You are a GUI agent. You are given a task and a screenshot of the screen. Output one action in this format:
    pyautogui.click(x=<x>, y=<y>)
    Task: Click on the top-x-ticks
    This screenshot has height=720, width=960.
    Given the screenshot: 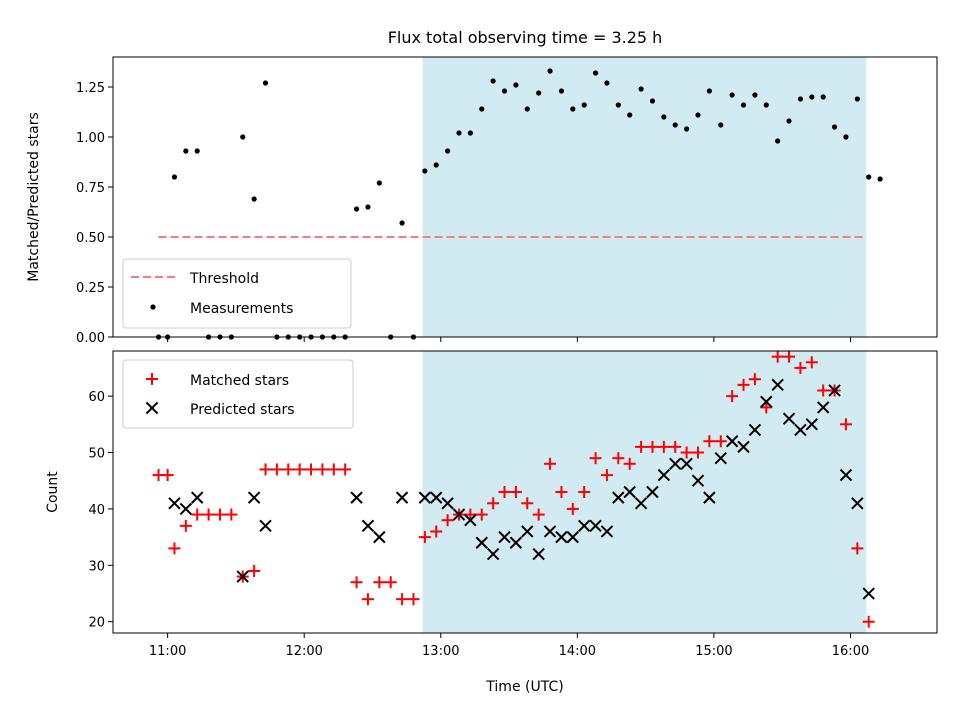 What is the action you would take?
    pyautogui.click(x=509, y=339)
    